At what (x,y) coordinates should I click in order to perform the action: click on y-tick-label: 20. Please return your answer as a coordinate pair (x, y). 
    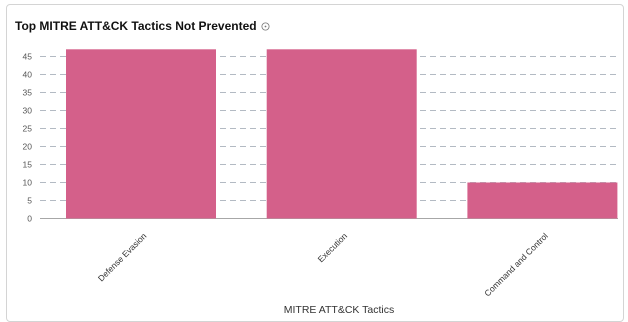
    Looking at the image, I should click on (28, 147).